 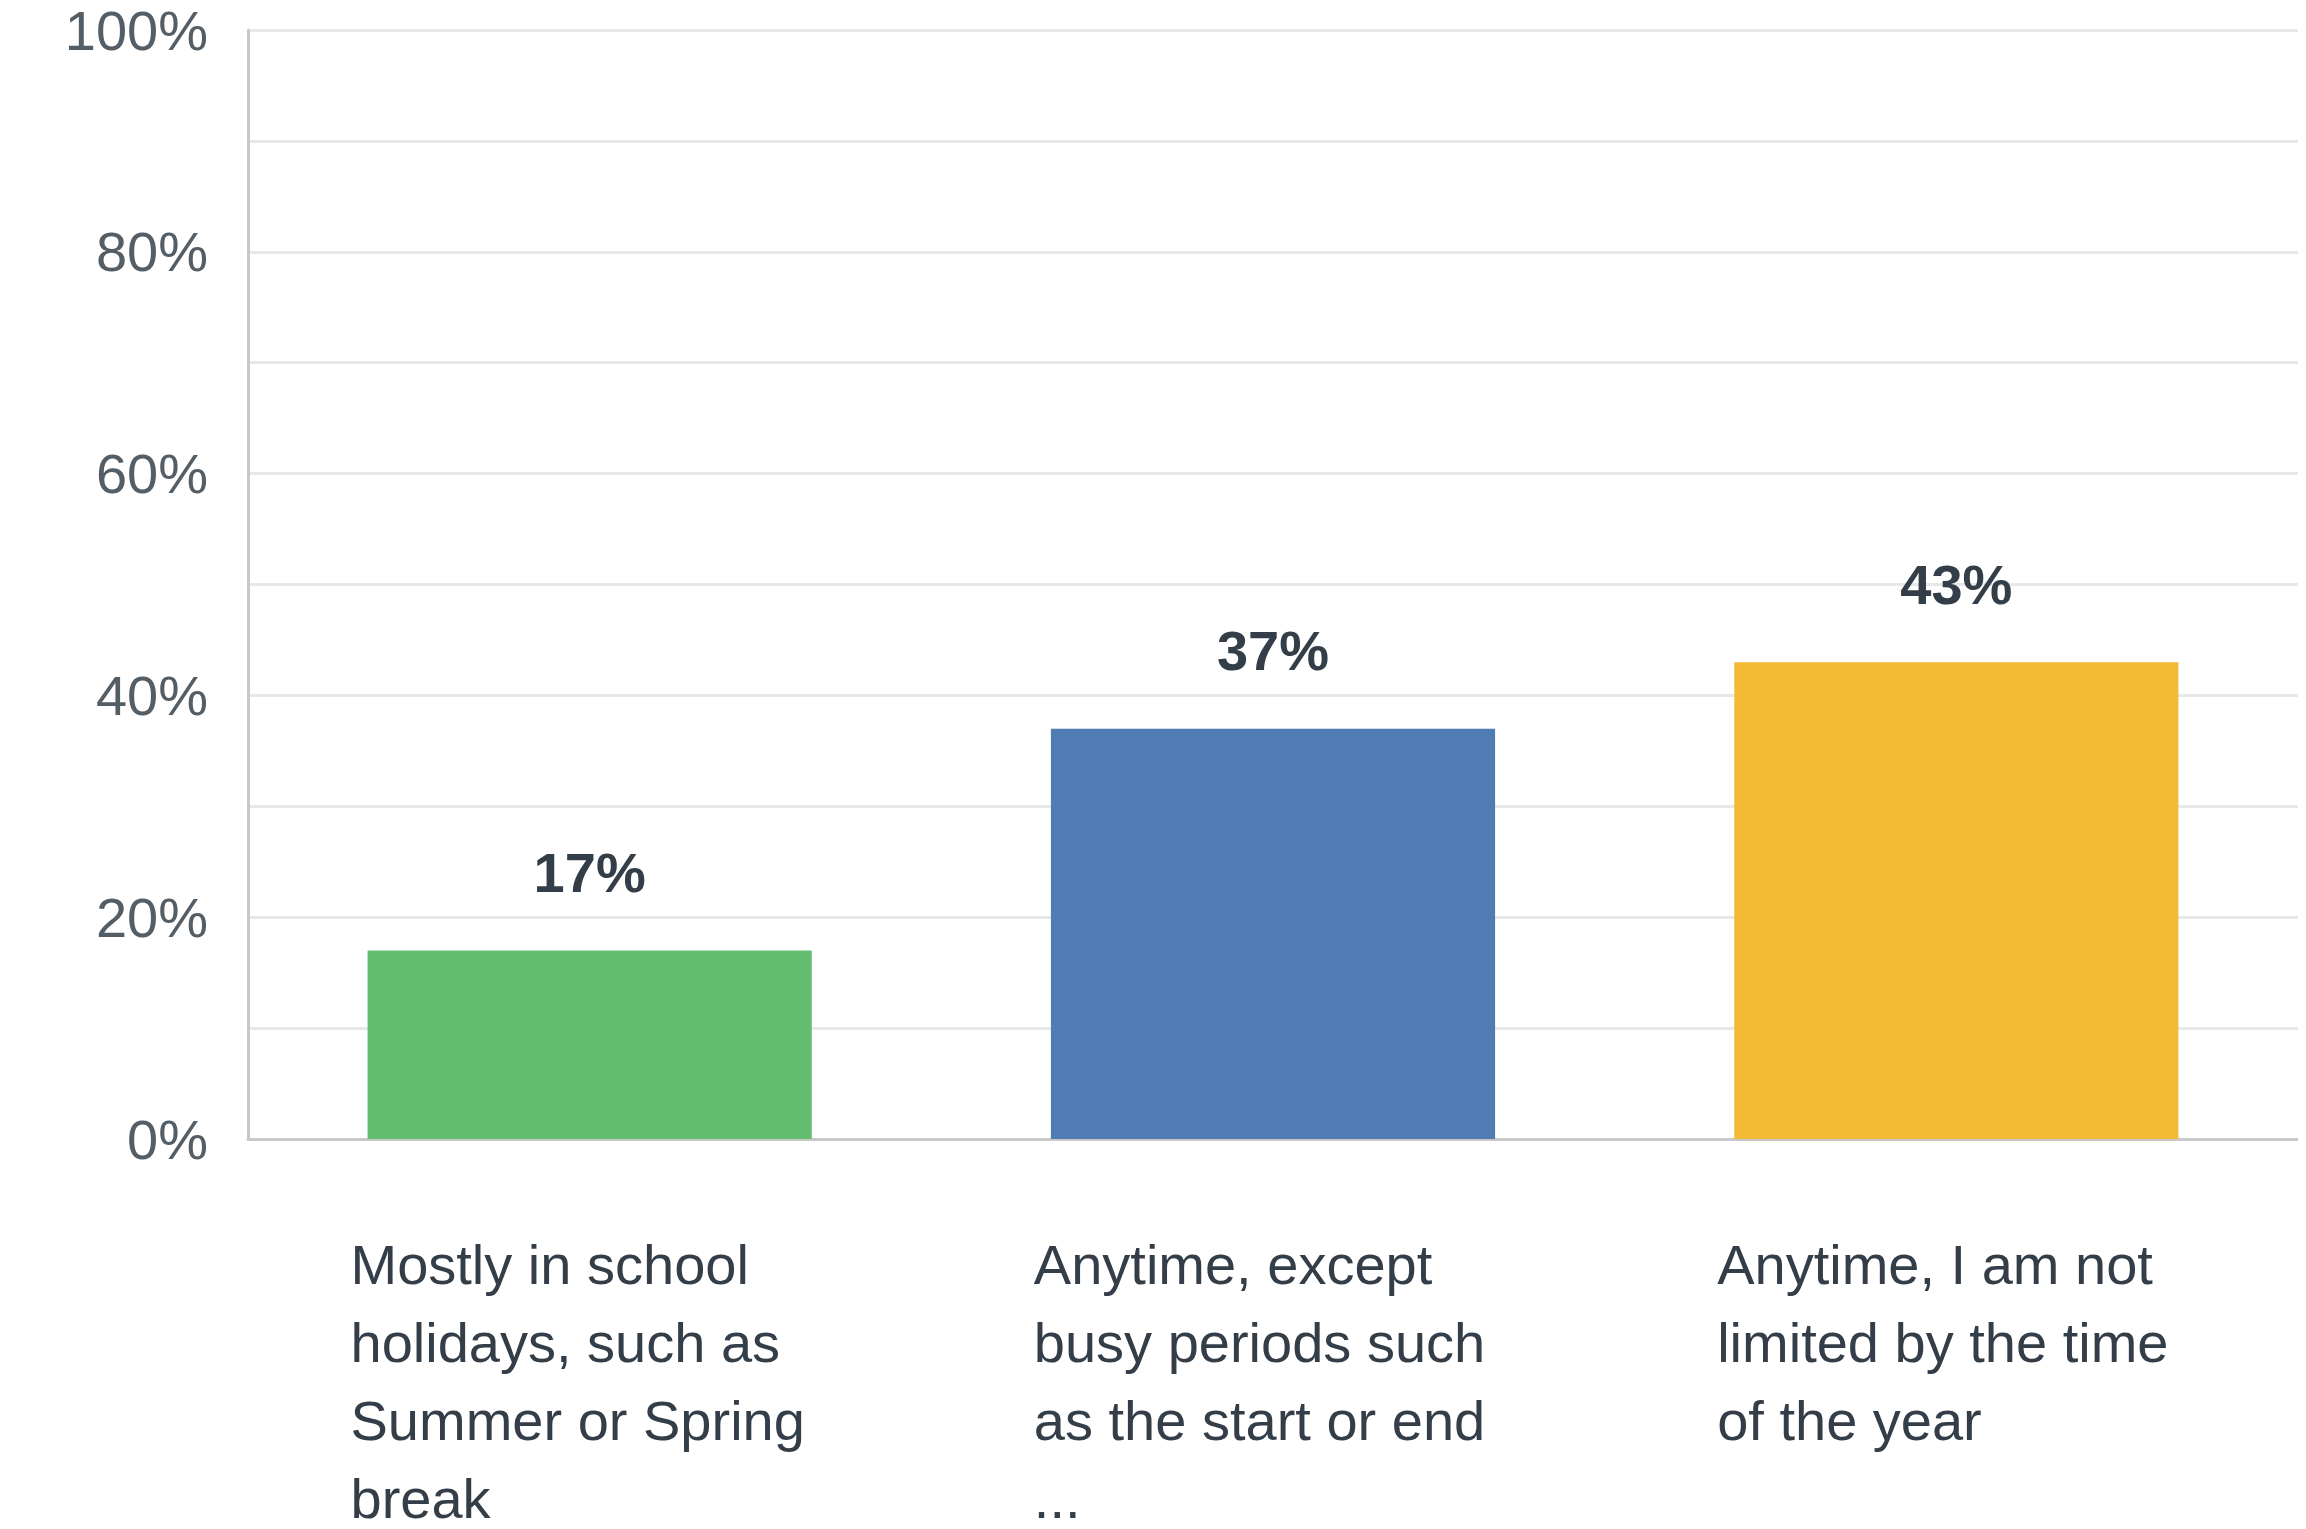 I want to click on y-tick-label: 60%, so click(x=151, y=474).